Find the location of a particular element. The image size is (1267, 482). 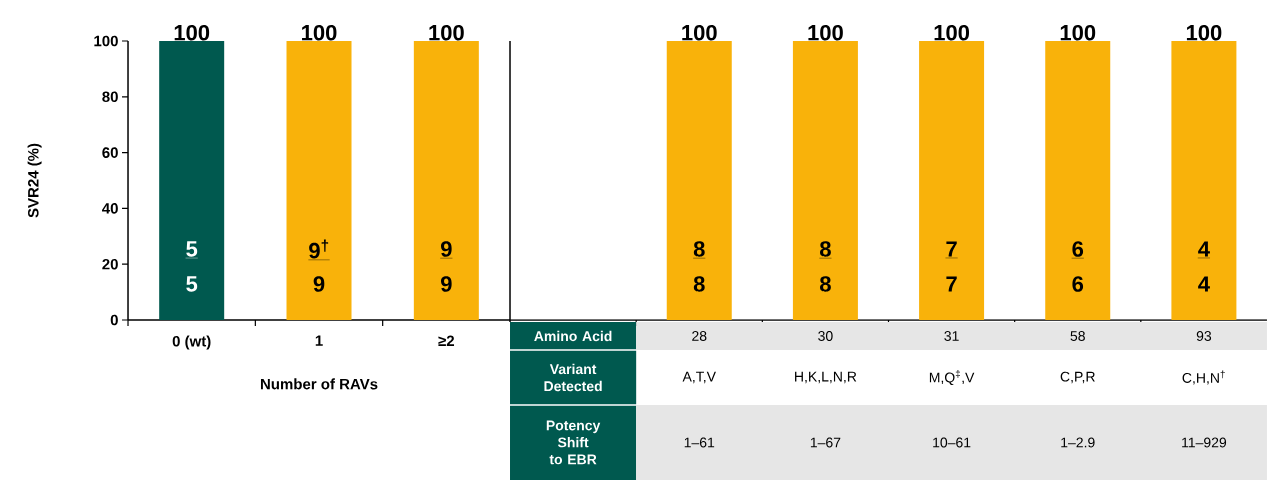

x-axis-title: Amino Acid is located at coordinates (573, 336).